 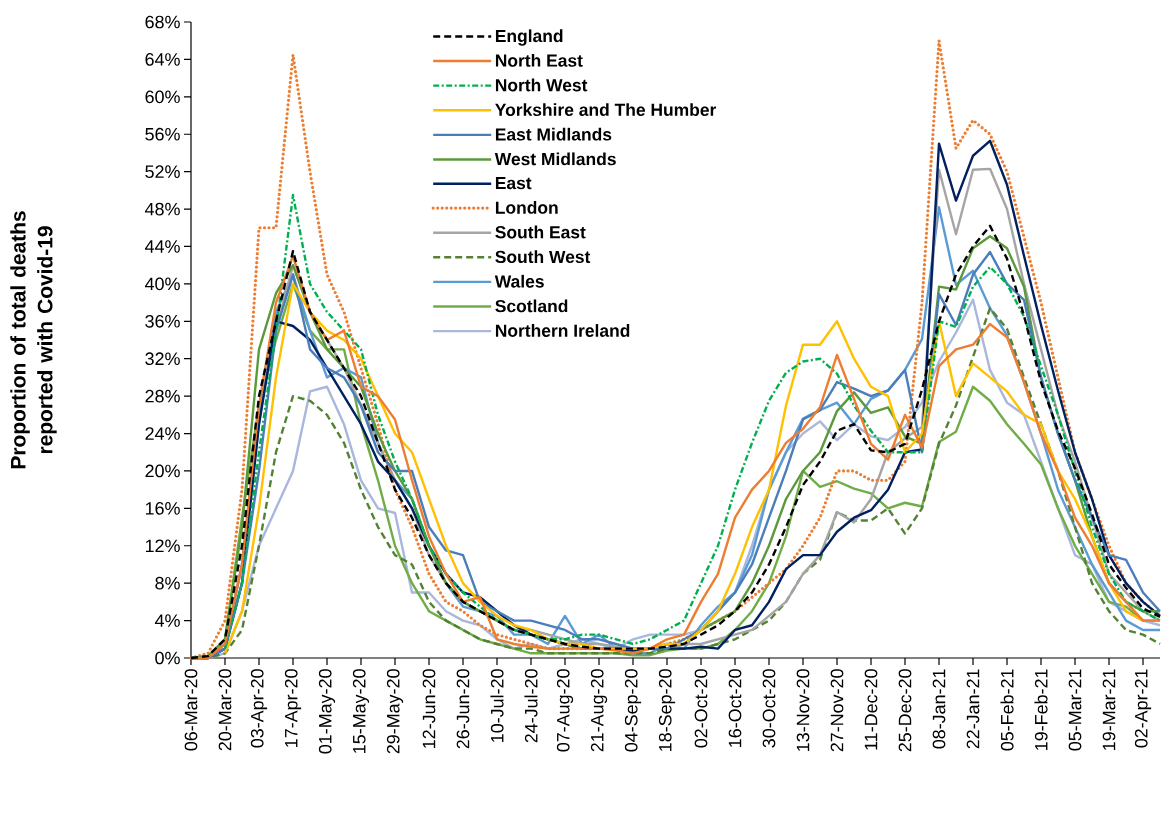 What do you see at coordinates (162, 508) in the screenshot?
I see `y-tick-label: 16%` at bounding box center [162, 508].